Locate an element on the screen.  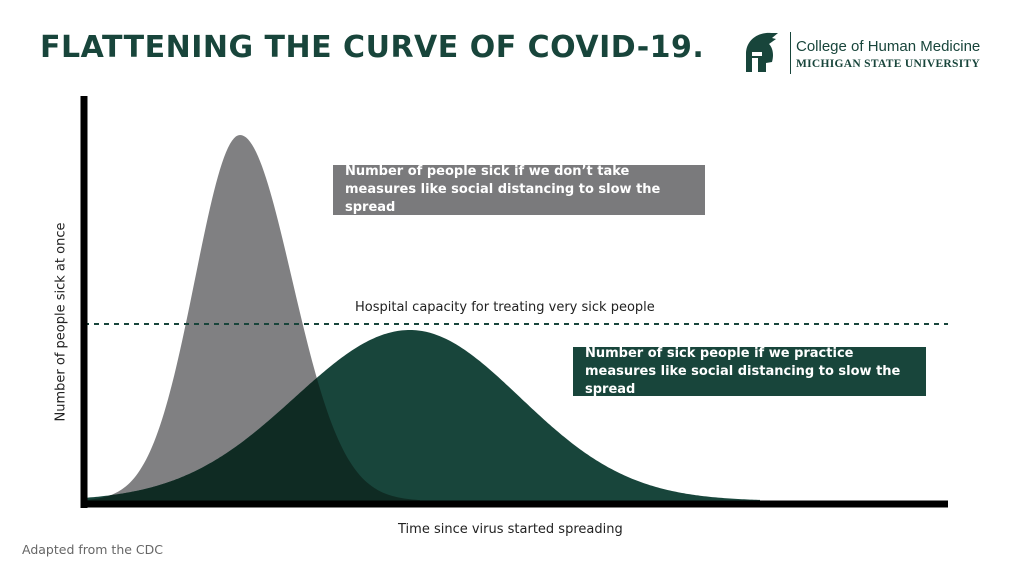
logo-divider is located at coordinates (790, 53).